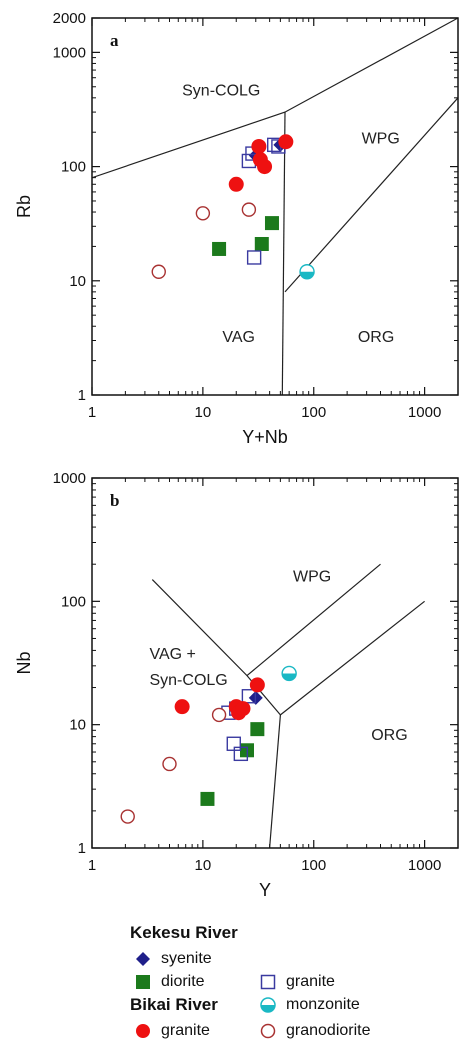 This screenshot has width=464, height=1053. I want to click on y-axis-label: Rb, so click(24, 206).